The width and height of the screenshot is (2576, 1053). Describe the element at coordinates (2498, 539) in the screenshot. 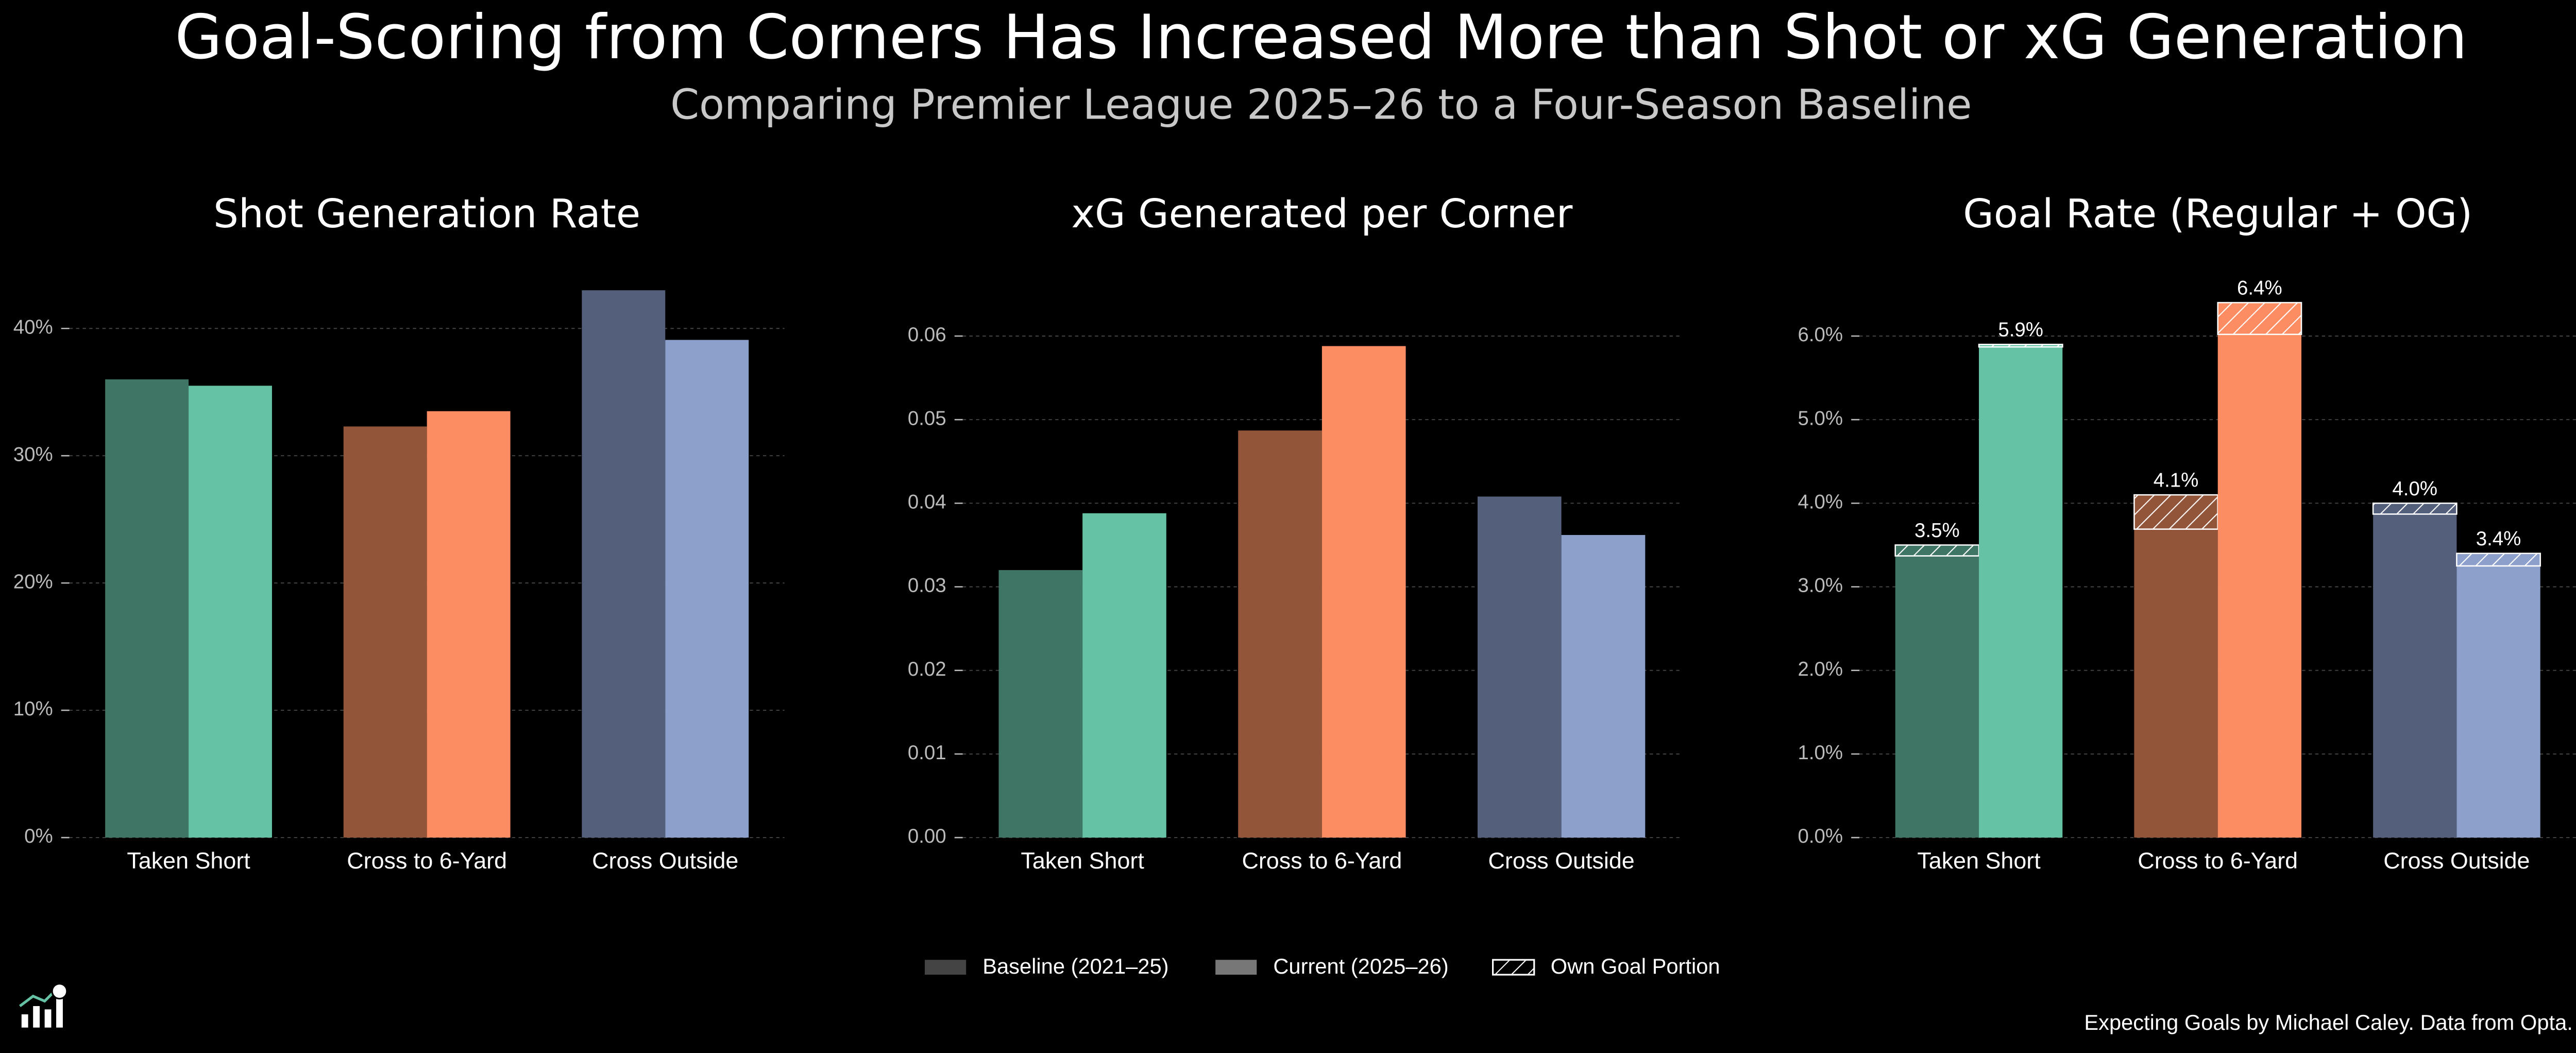

I see `value-label: 3.4%` at that location.